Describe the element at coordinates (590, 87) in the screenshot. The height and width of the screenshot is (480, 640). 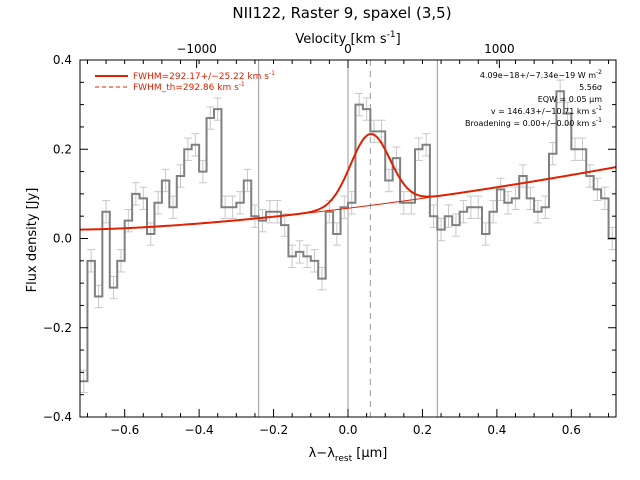
I see `annotation-significance: 5.56σ` at that location.